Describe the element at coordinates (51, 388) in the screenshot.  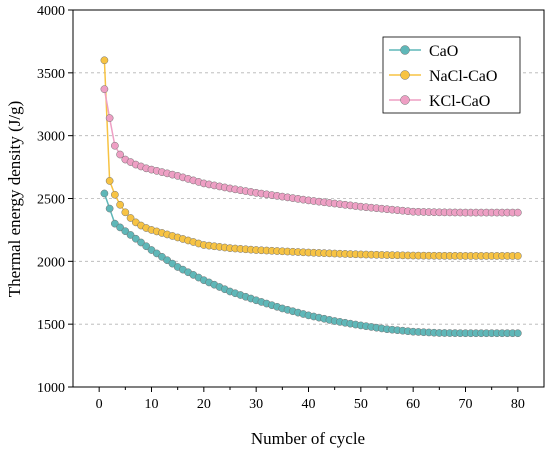
I see `y-tick-label: 1000` at that location.